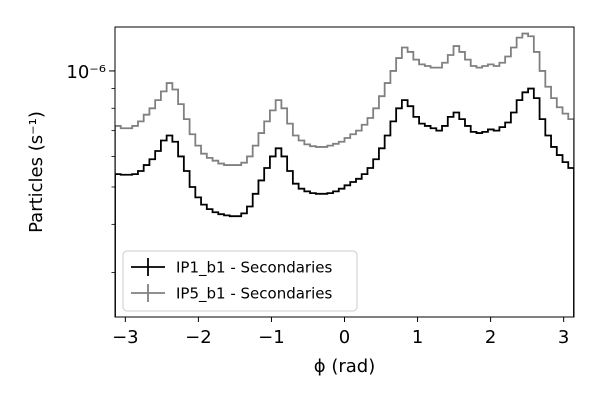 The image size is (600, 400). I want to click on x-tick-label: 2, so click(490, 337).